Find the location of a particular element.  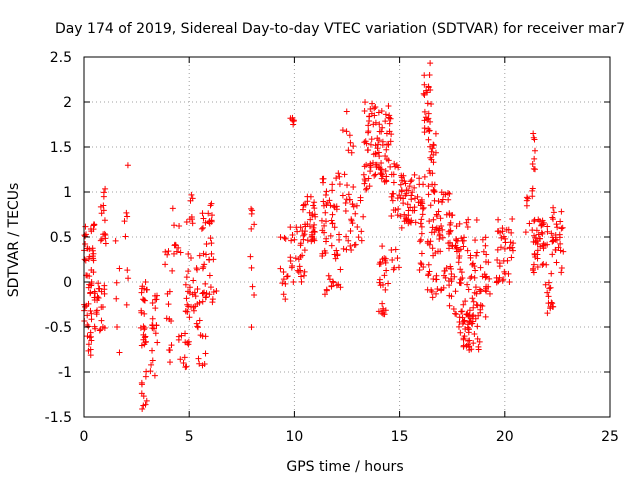

y-tick-label: 1 is located at coordinates (67, 193).